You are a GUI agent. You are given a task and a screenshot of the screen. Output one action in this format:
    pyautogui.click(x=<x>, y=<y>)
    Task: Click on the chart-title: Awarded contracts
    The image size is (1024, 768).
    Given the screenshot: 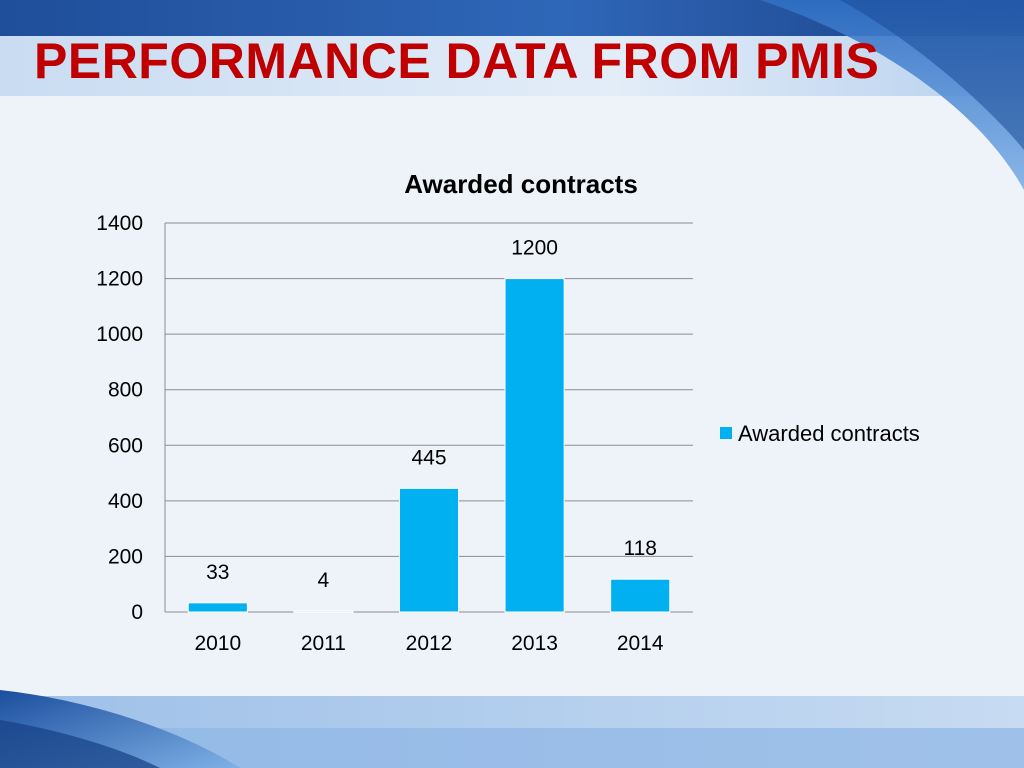 What is the action you would take?
    pyautogui.click(x=521, y=184)
    